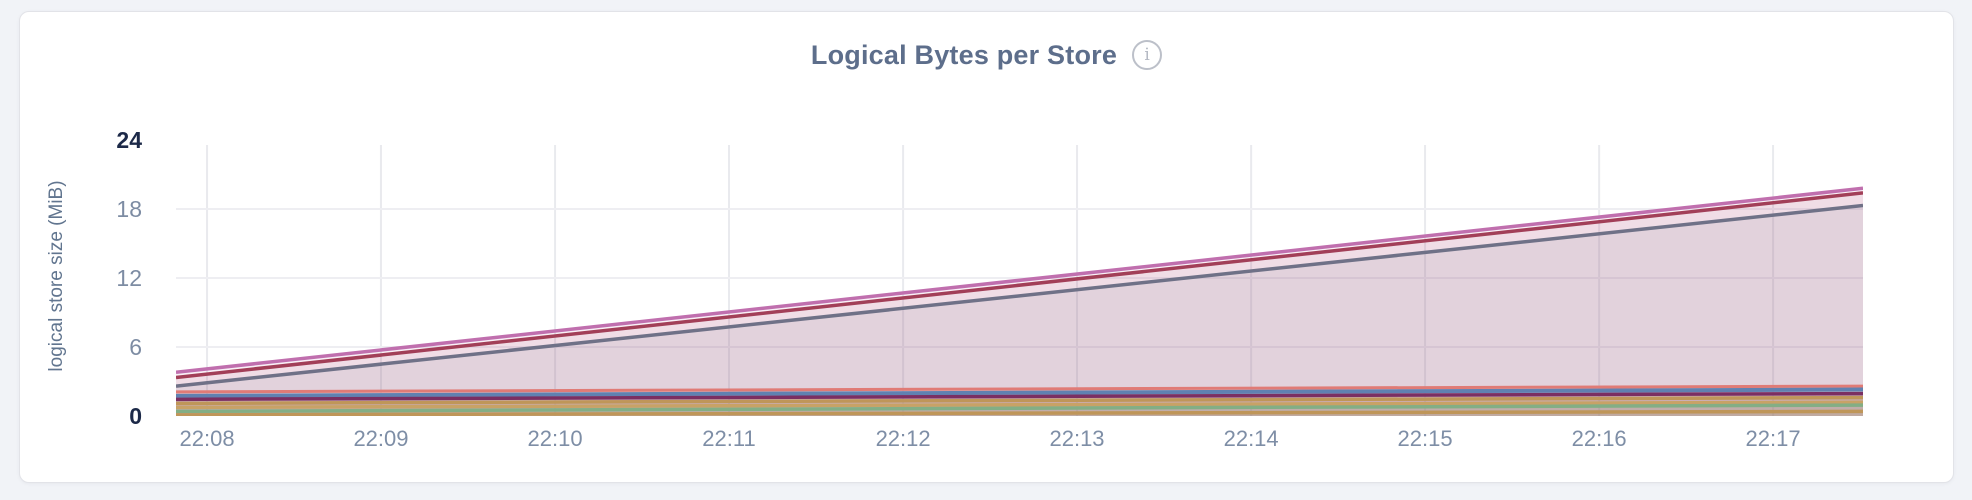  I want to click on y-tick-label: 12, so click(129, 278).